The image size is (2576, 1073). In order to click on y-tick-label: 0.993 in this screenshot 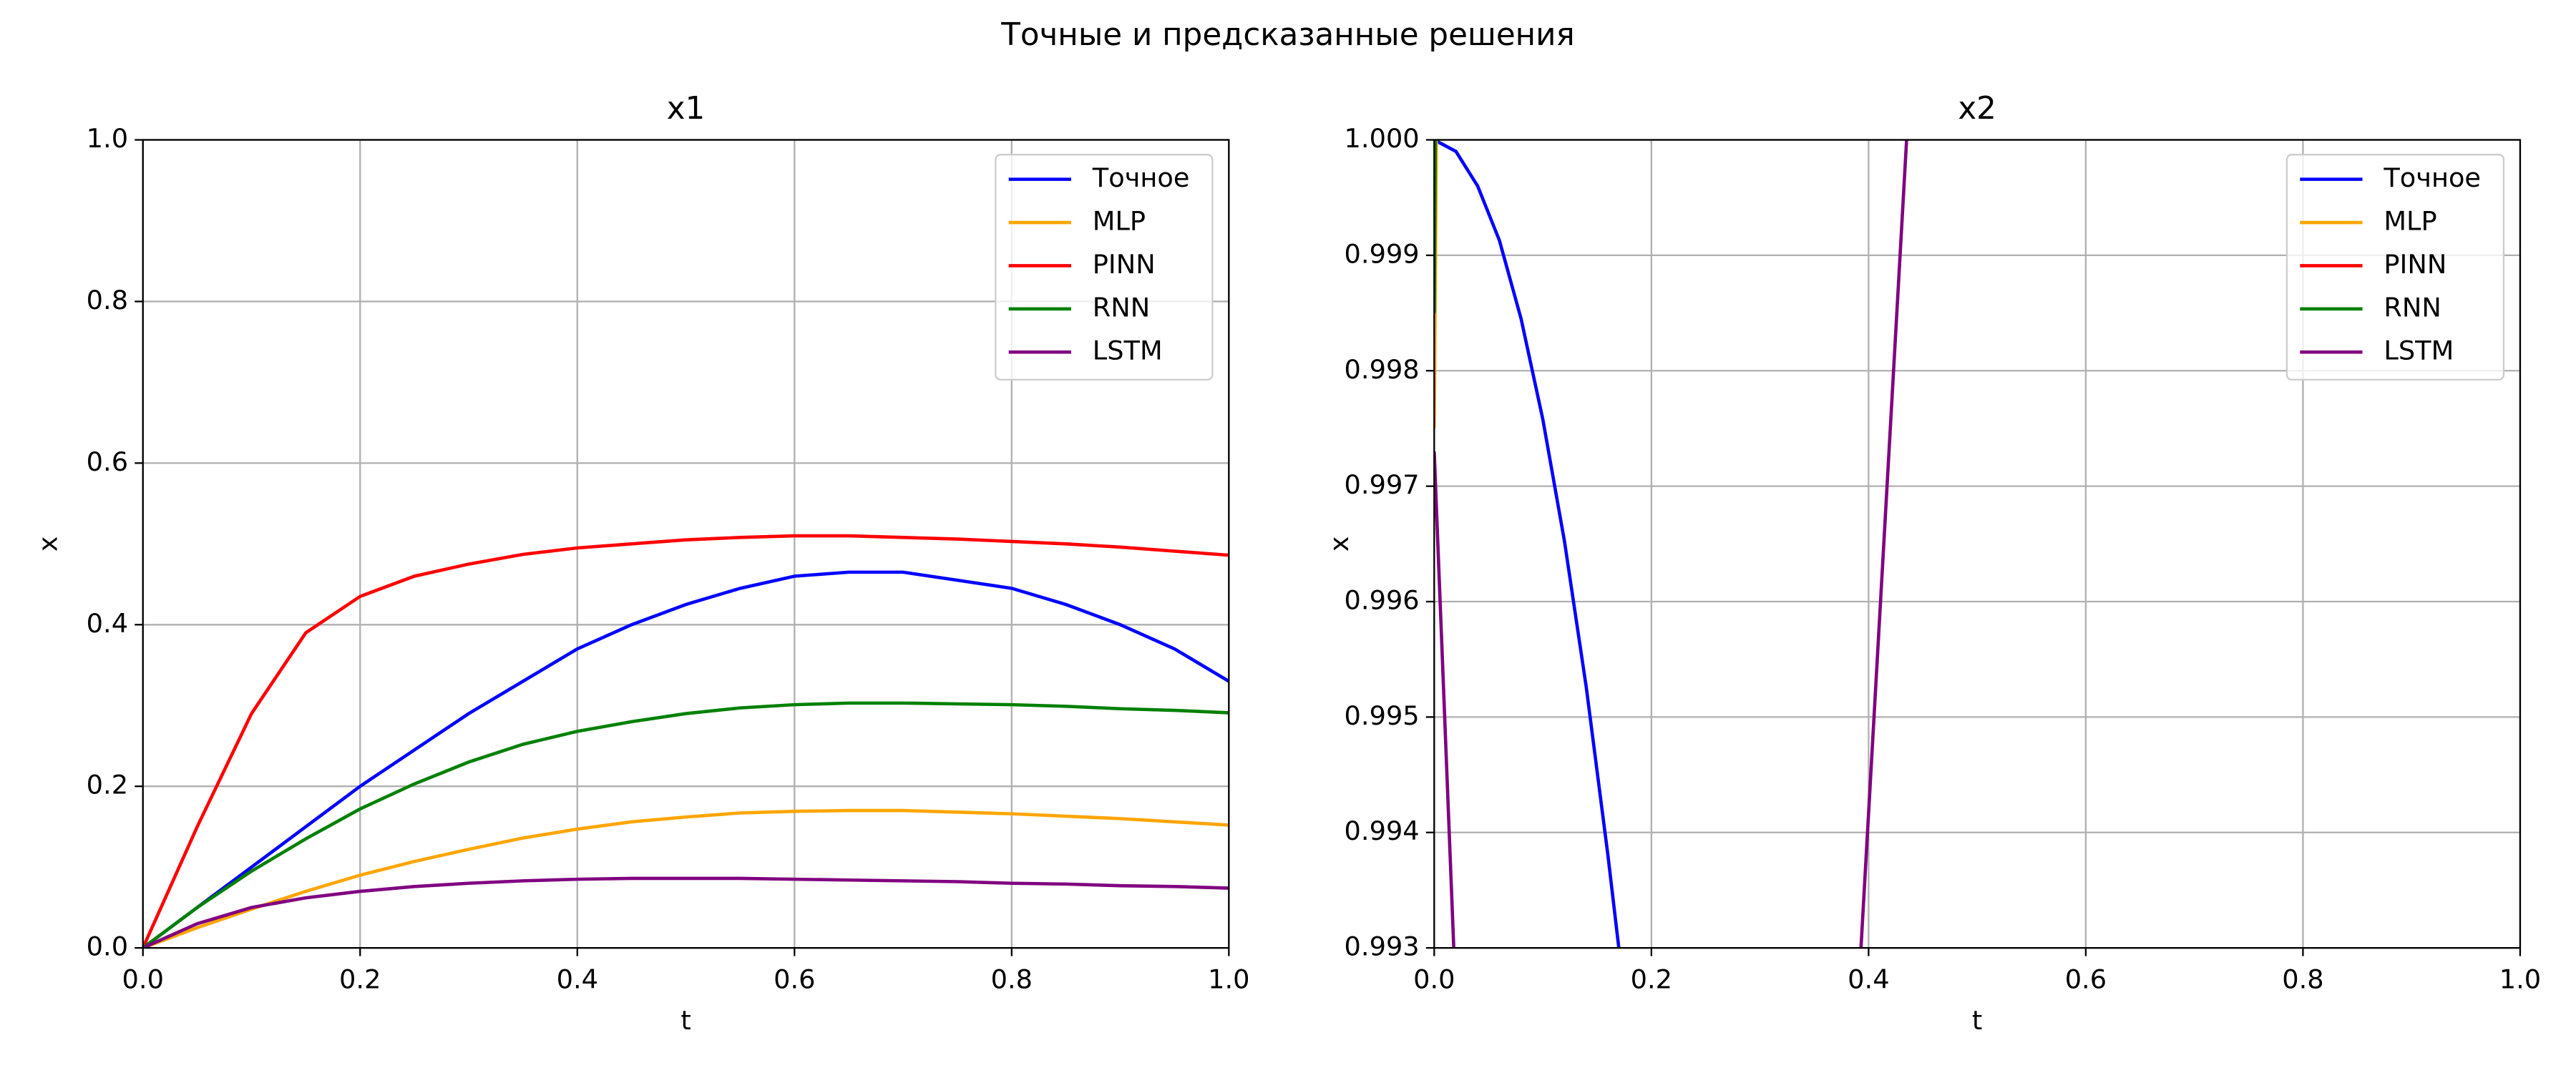, I will do `click(1382, 946)`.